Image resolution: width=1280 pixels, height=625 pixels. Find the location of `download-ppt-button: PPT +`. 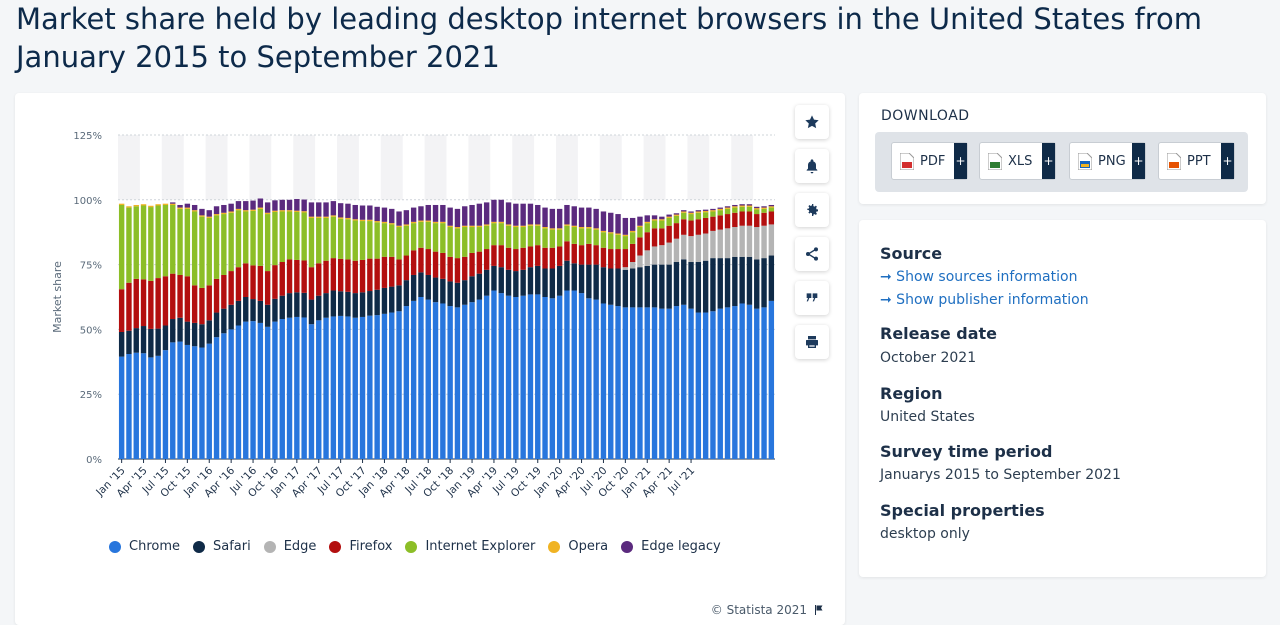

download-ppt-button: PPT + is located at coordinates (1196, 161).